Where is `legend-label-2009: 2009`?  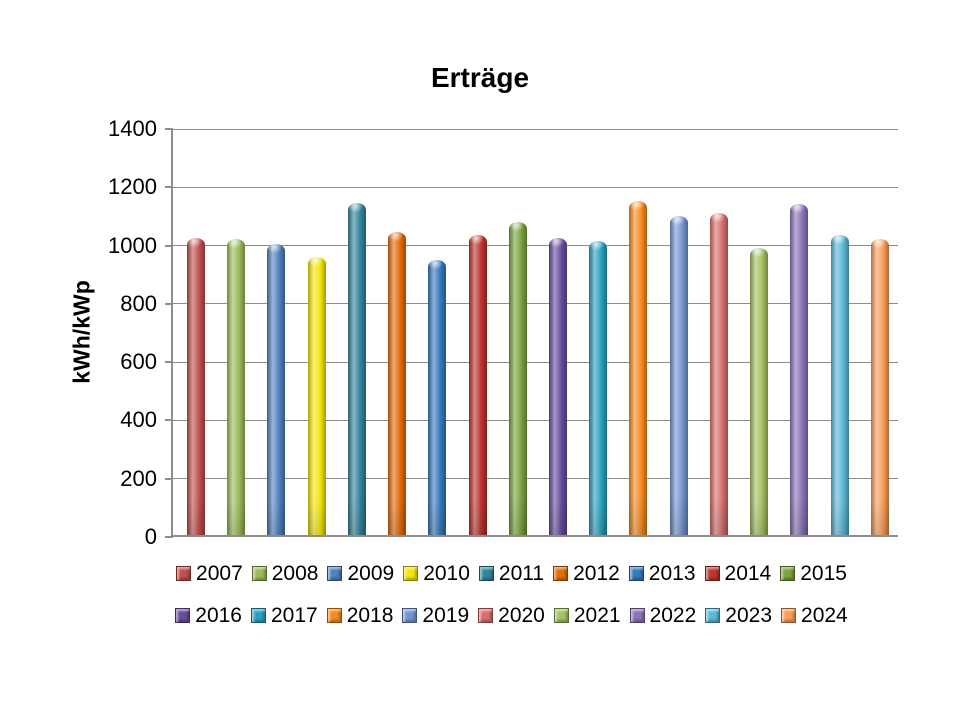
legend-label-2009: 2009 is located at coordinates (371, 573).